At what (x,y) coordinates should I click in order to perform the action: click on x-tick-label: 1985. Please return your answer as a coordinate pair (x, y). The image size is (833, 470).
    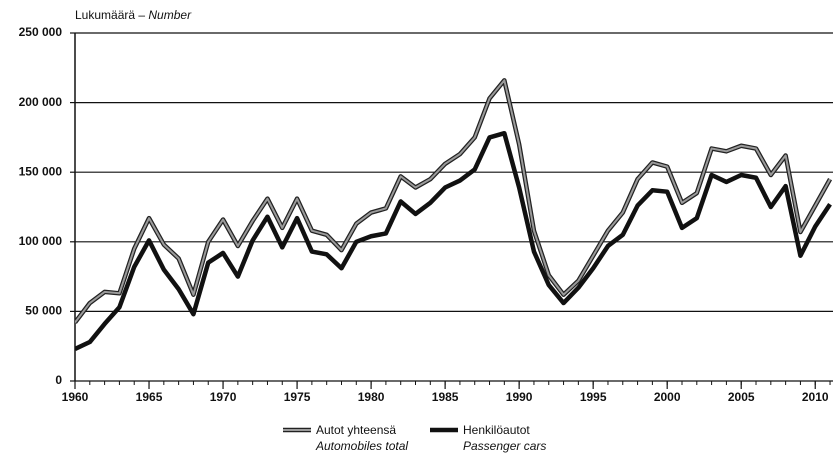
    Looking at the image, I should click on (445, 397).